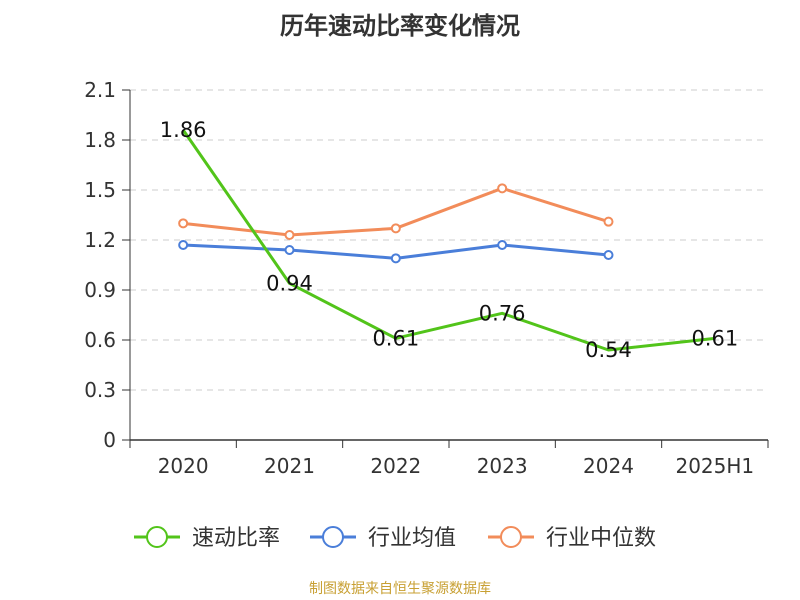 The width and height of the screenshot is (800, 600). I want to click on data-label: 0.76, so click(502, 313).